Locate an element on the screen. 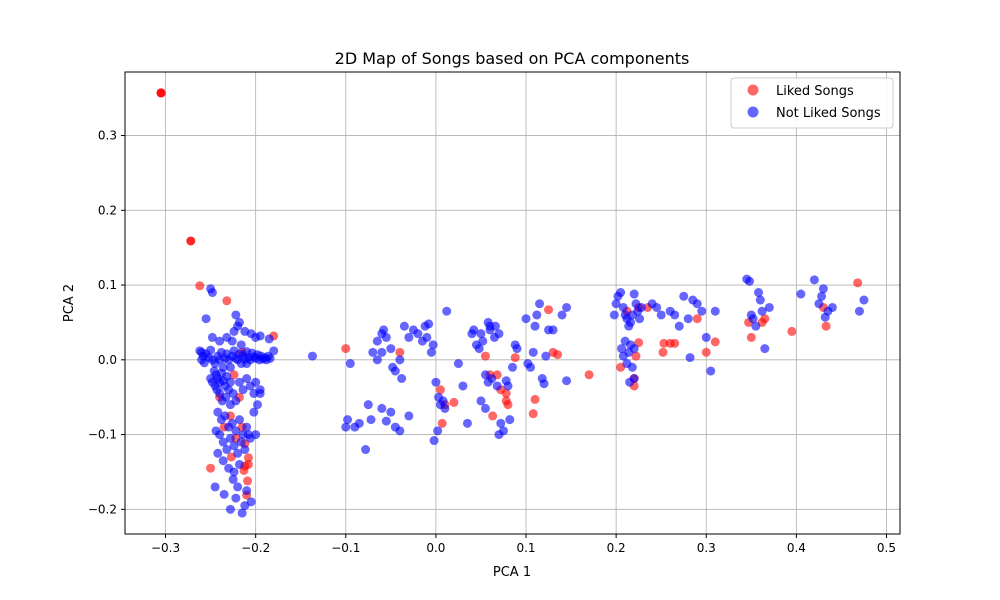 This screenshot has width=1000, height=600. x-tick-label: 0.5 is located at coordinates (886, 548).